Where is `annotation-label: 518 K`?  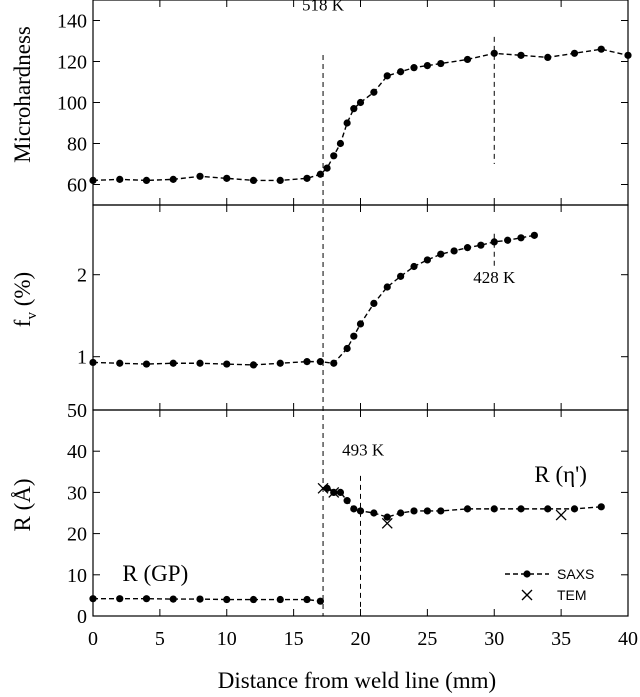
annotation-label: 518 K is located at coordinates (323, 7).